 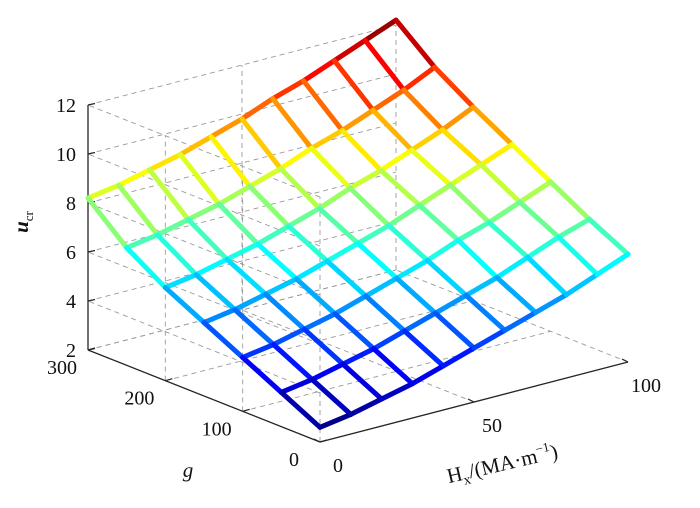 I want to click on z-tick-label: 2, so click(x=71, y=351).